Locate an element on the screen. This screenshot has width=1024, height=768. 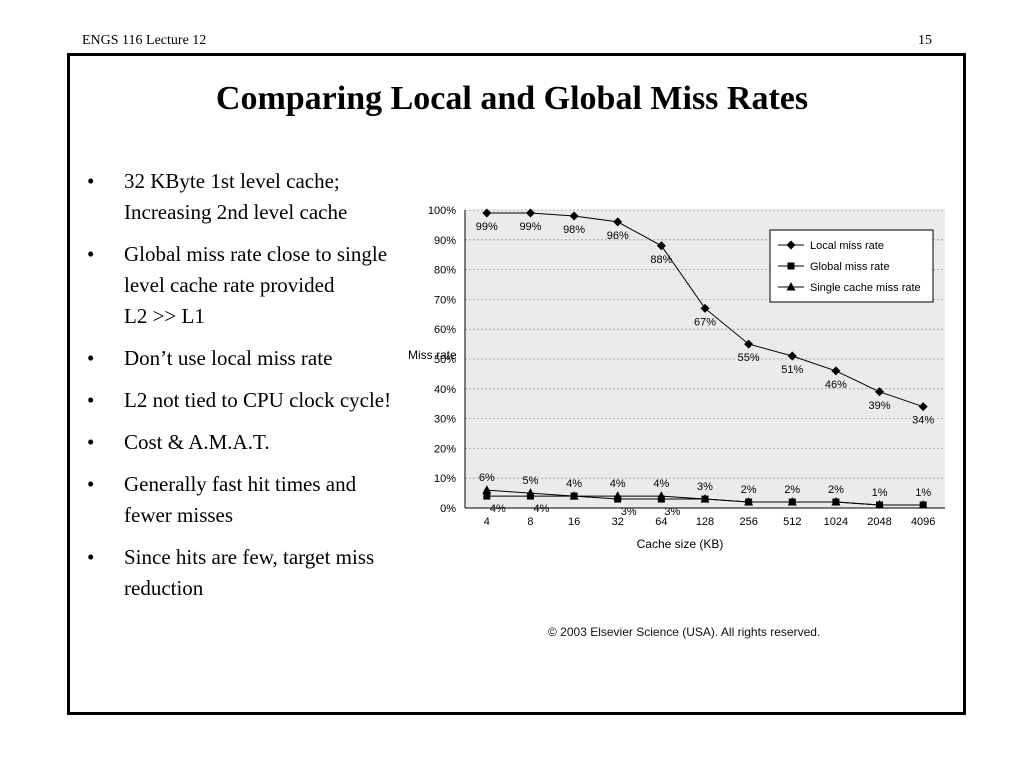
data-label: 51% is located at coordinates (792, 370).